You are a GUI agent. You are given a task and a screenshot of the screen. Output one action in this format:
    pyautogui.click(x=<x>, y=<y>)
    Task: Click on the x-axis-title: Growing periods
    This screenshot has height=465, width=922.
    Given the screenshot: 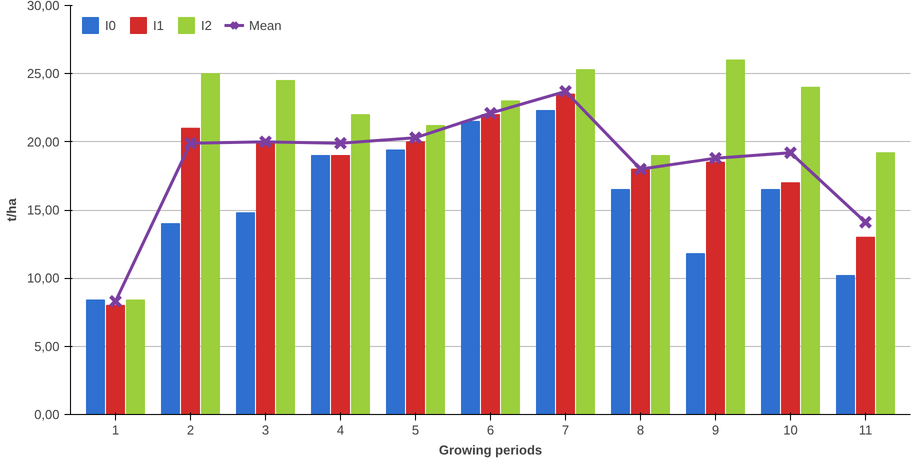 What is the action you would take?
    pyautogui.click(x=490, y=450)
    